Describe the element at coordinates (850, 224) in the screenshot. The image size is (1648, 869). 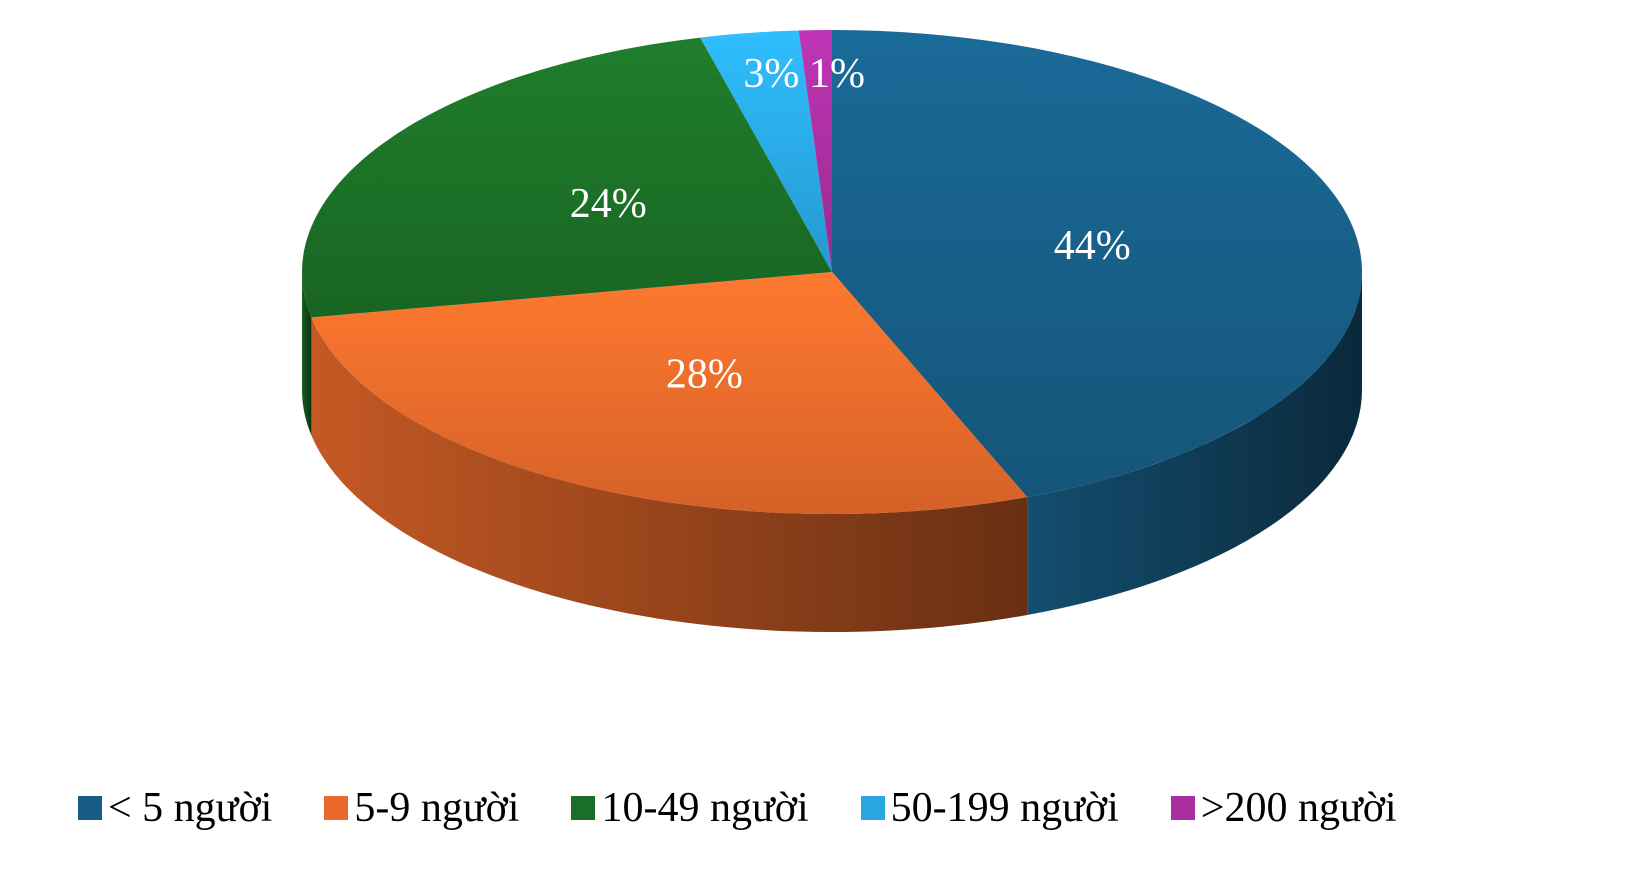
I see `pie-data-labels: 44% 28% 24% 3% 1%` at that location.